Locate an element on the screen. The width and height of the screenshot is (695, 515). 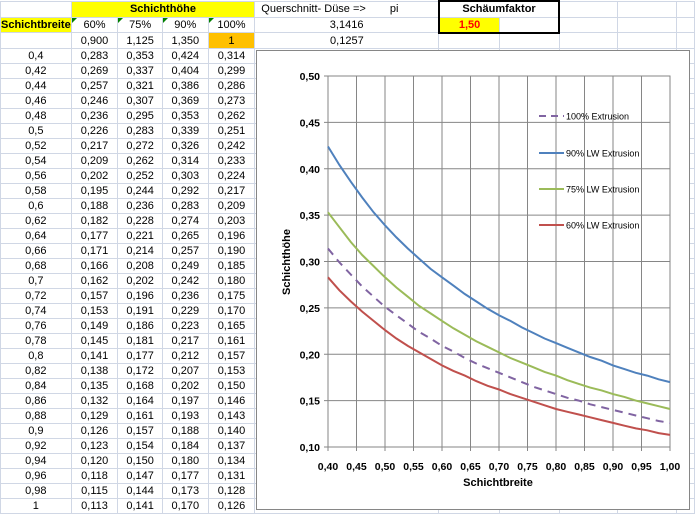
schichthoehe-cell: 0,135 is located at coordinates (94, 386).